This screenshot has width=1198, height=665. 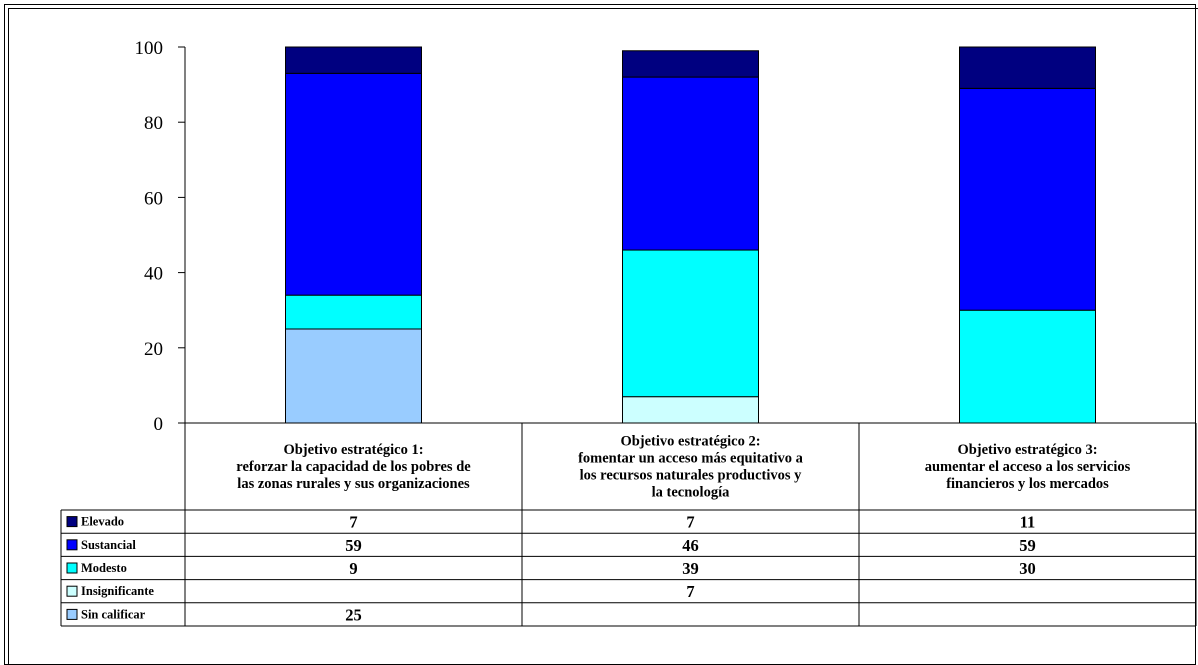 What do you see at coordinates (153, 123) in the screenshot?
I see `y-tick-label: 80` at bounding box center [153, 123].